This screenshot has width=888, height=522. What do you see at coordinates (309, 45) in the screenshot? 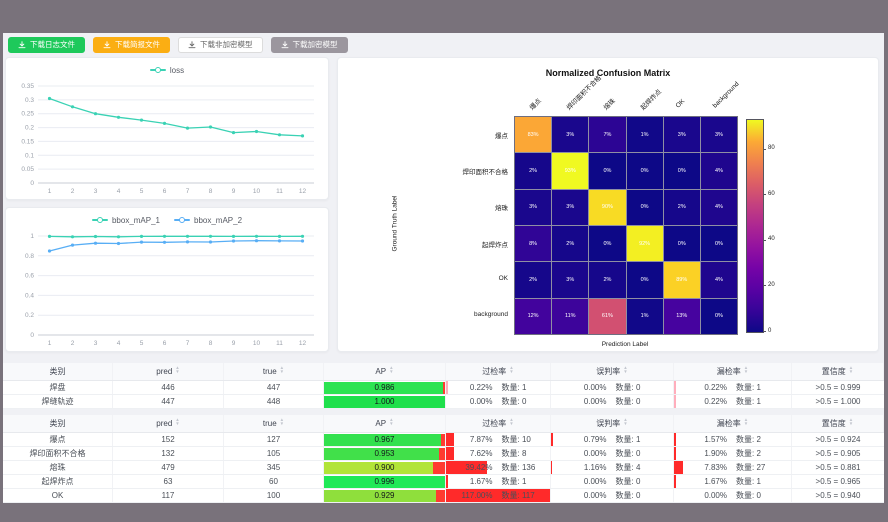
I see `download-encrypted-model-button: 下载加密模型` at bounding box center [309, 45].